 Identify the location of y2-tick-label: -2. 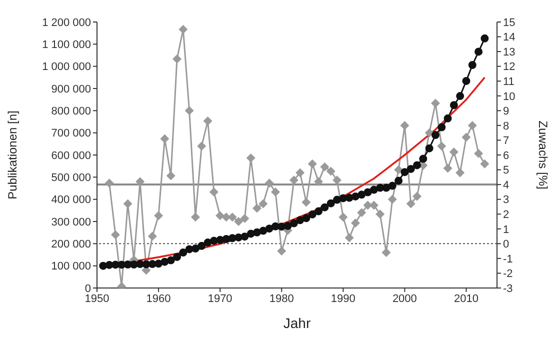
(508, 274).